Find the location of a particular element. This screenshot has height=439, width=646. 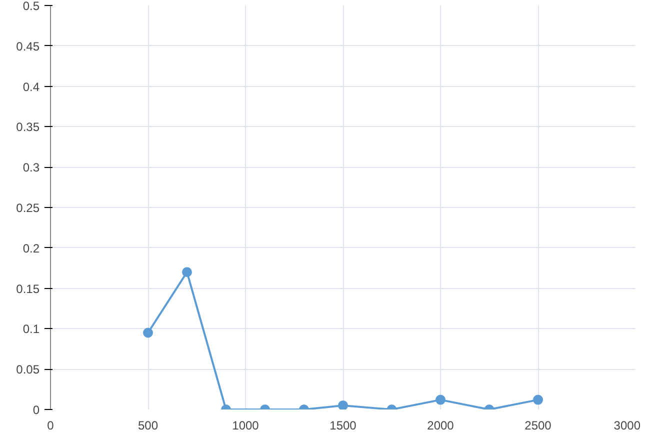

y-tick-label: 0.05 is located at coordinates (28, 369).